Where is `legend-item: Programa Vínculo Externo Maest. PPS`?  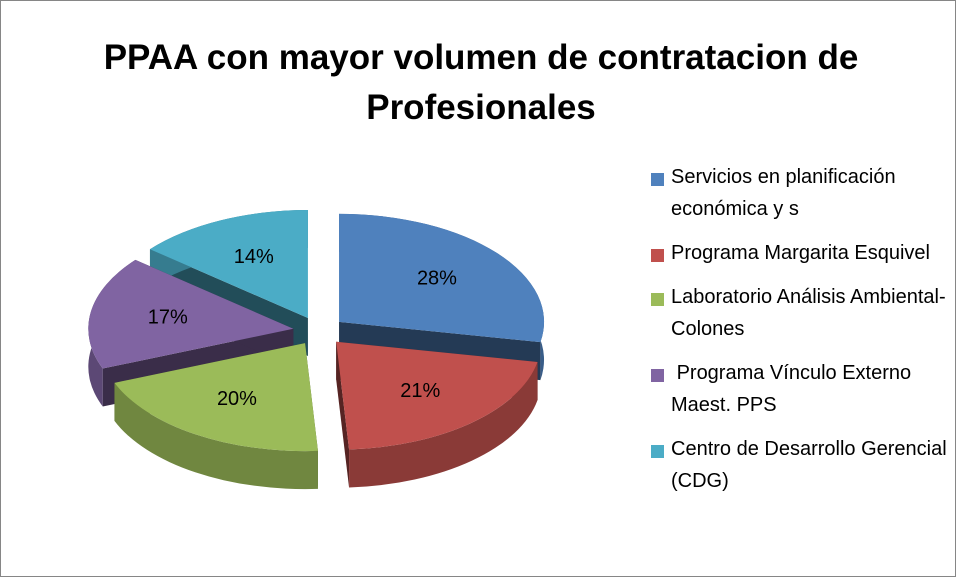 legend-item: Programa Vínculo Externo Maest. PPS is located at coordinates (801, 389).